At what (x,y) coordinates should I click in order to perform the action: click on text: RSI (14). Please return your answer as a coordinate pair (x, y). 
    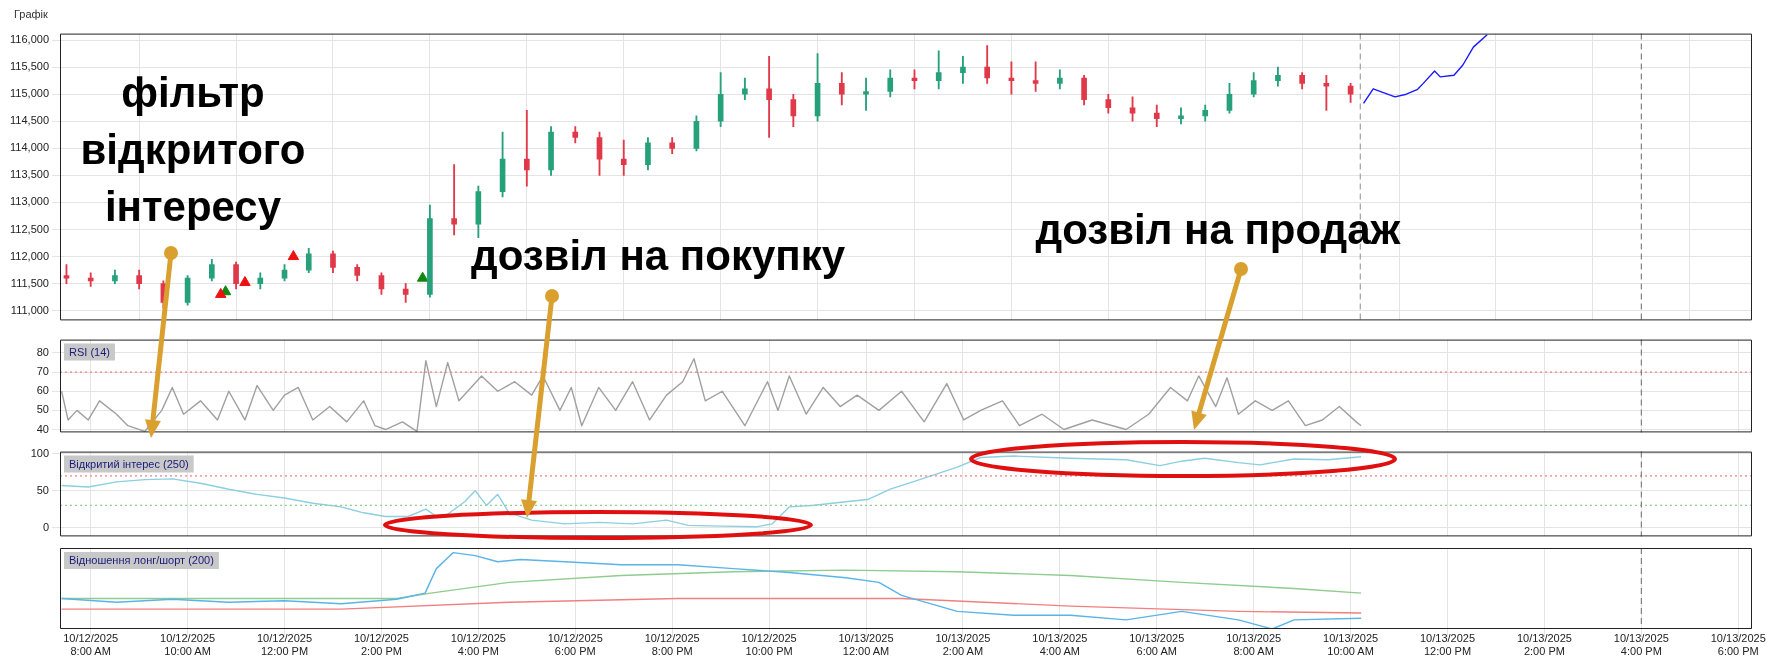
    Looking at the image, I should click on (89, 351).